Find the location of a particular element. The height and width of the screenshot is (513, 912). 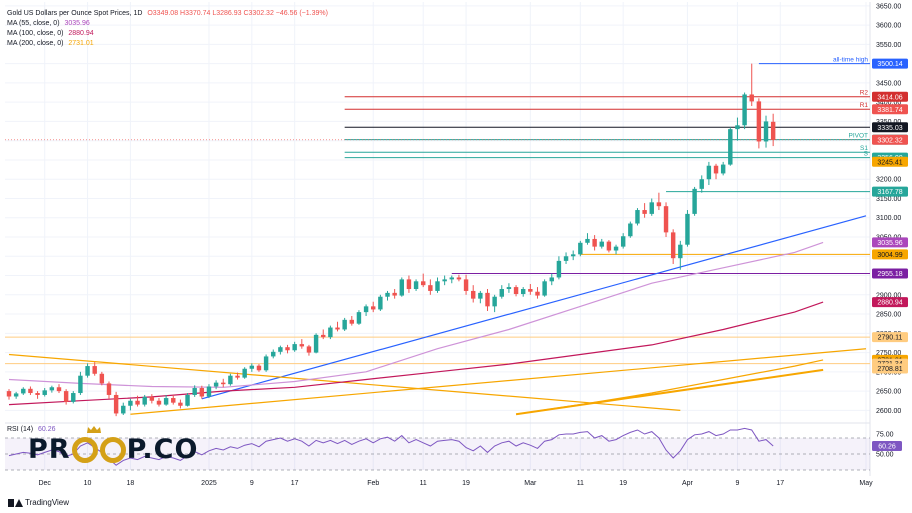

price-tag-label: 3302.32 is located at coordinates (889, 140).